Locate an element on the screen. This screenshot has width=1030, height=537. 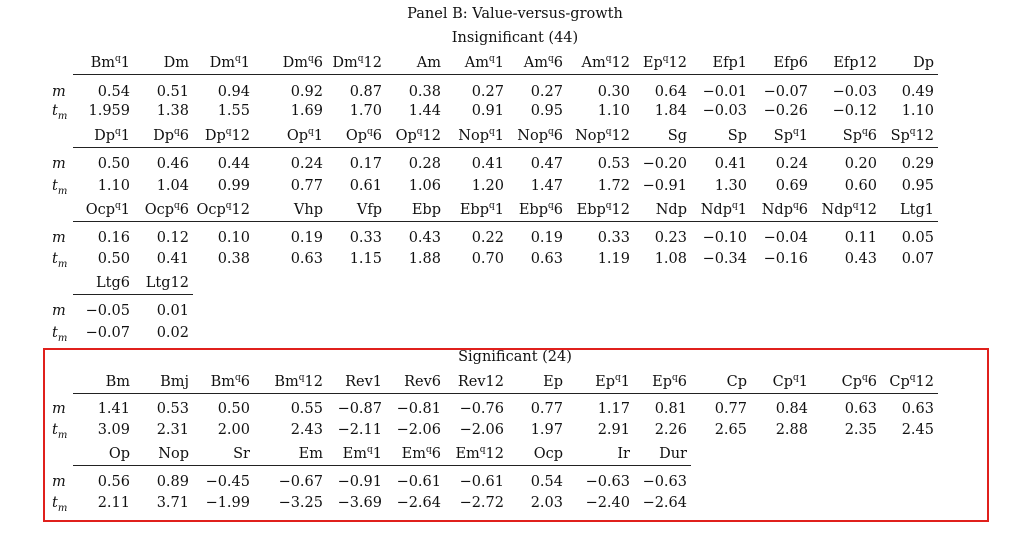
column-header-name: Am is located at coordinates (428, 63).